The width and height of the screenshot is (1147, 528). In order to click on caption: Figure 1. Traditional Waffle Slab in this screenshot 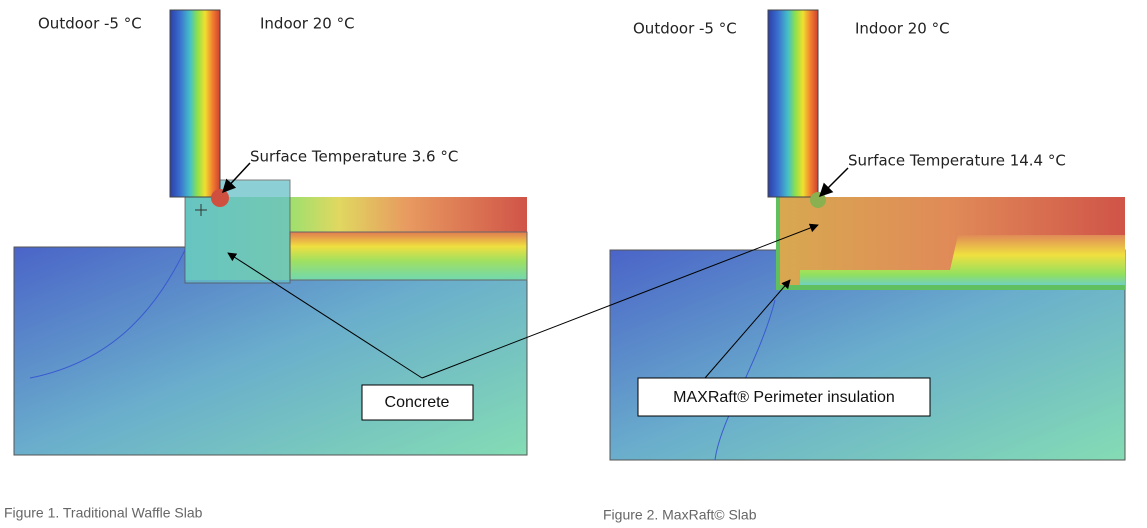, I will do `click(103, 513)`.